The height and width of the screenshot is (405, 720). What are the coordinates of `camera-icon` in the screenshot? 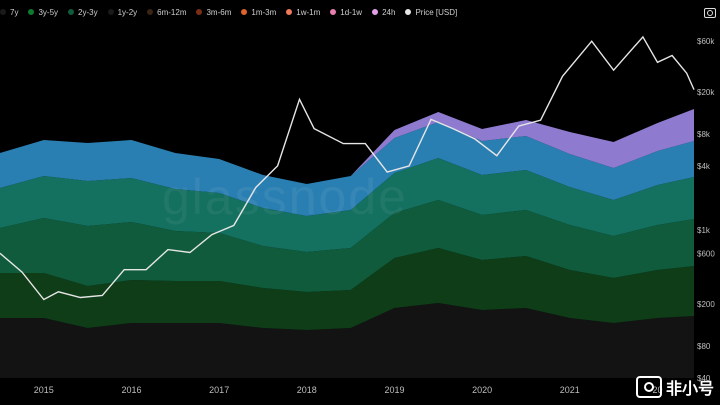 It's located at (710, 13).